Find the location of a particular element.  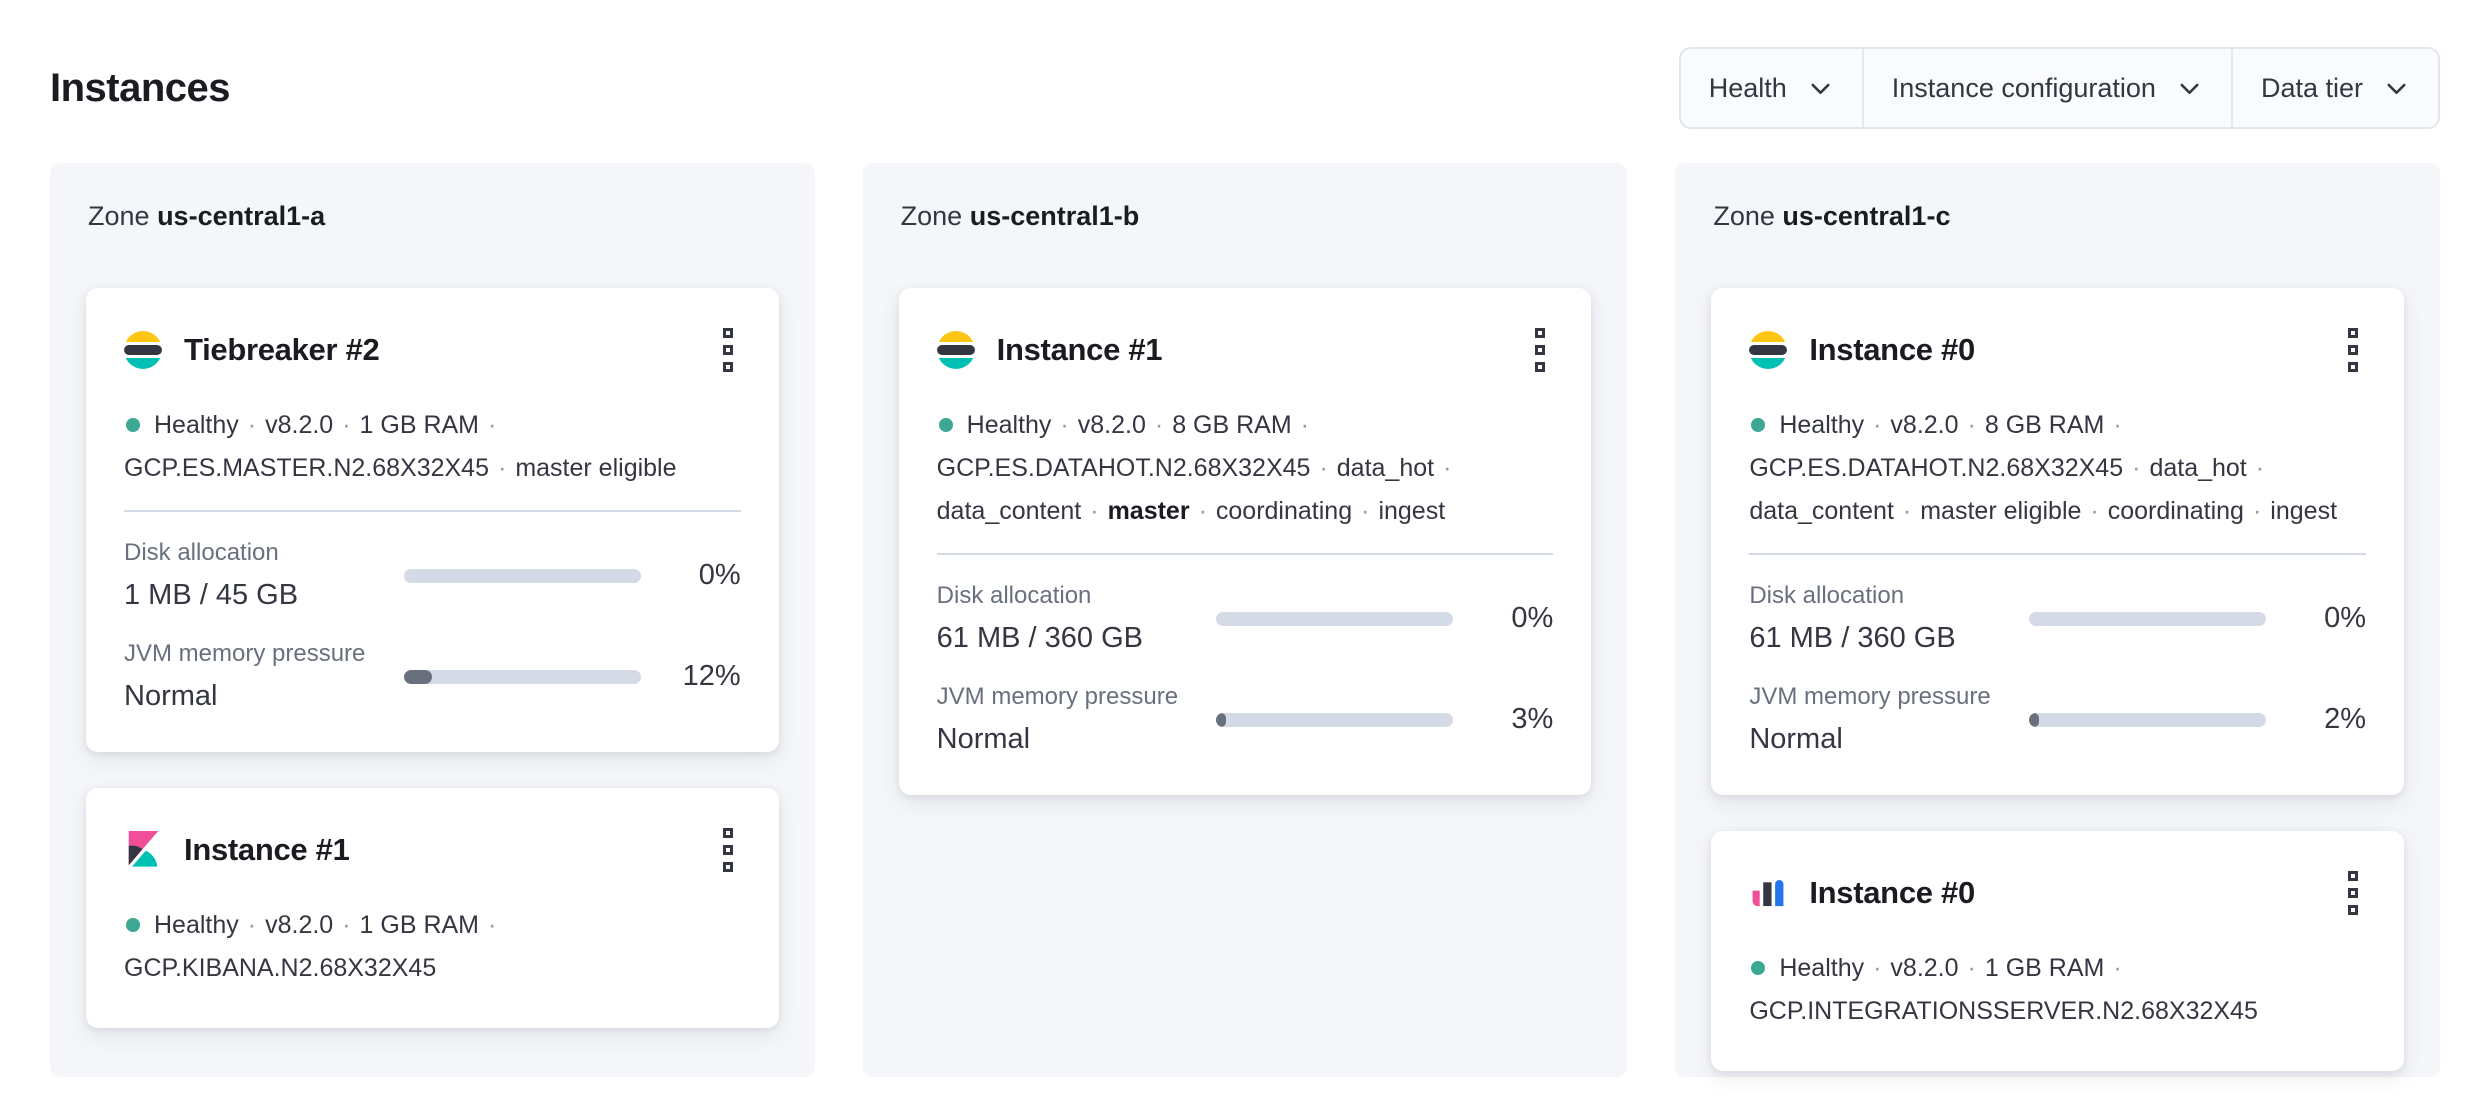

card-divider is located at coordinates (2057, 554).